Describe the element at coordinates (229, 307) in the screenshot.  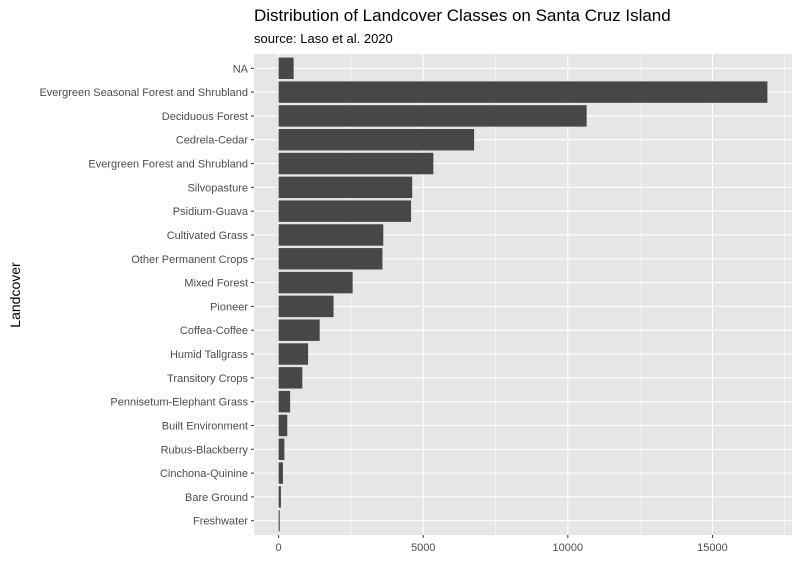
I see `y-tick-label: Pioneer` at that location.